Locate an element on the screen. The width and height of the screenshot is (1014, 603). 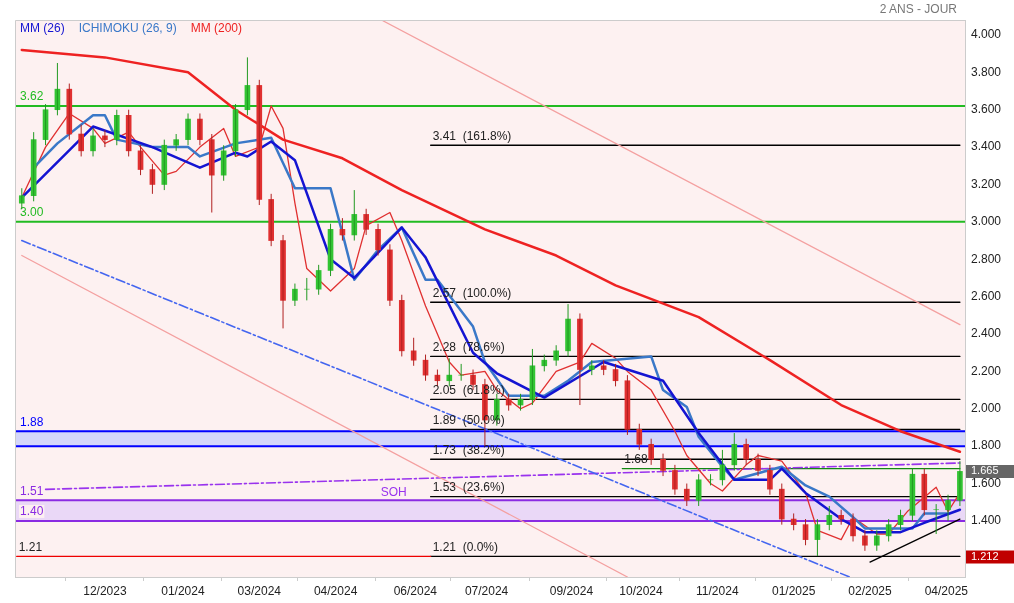
y-tick-label: 3.800 is located at coordinates (986, 71).